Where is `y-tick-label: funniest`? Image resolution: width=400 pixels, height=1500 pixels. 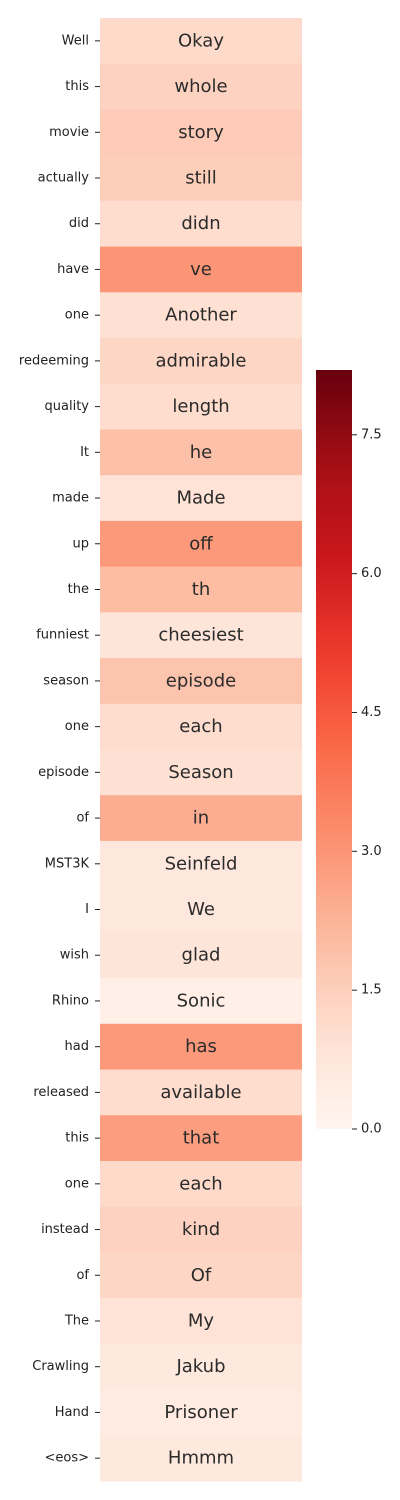
y-tick-label: funniest is located at coordinates (62, 635).